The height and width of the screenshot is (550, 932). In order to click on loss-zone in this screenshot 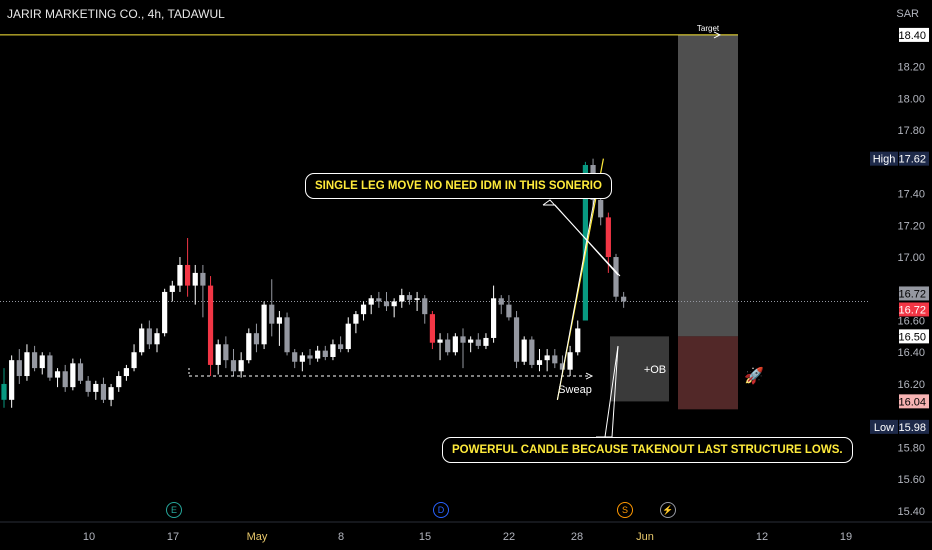, I will do `click(708, 373)`.